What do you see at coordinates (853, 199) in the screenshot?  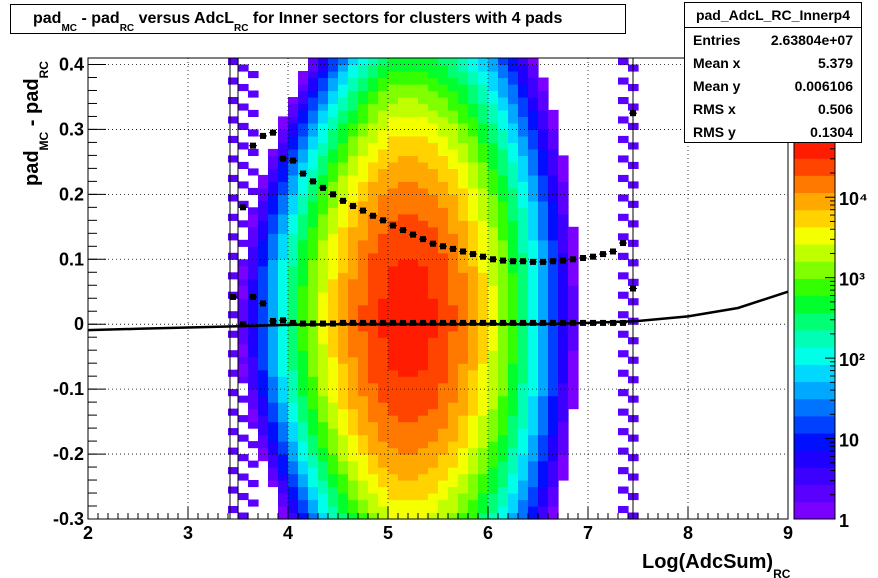 I see `colorbar-tick-label: 10⁴` at bounding box center [853, 199].